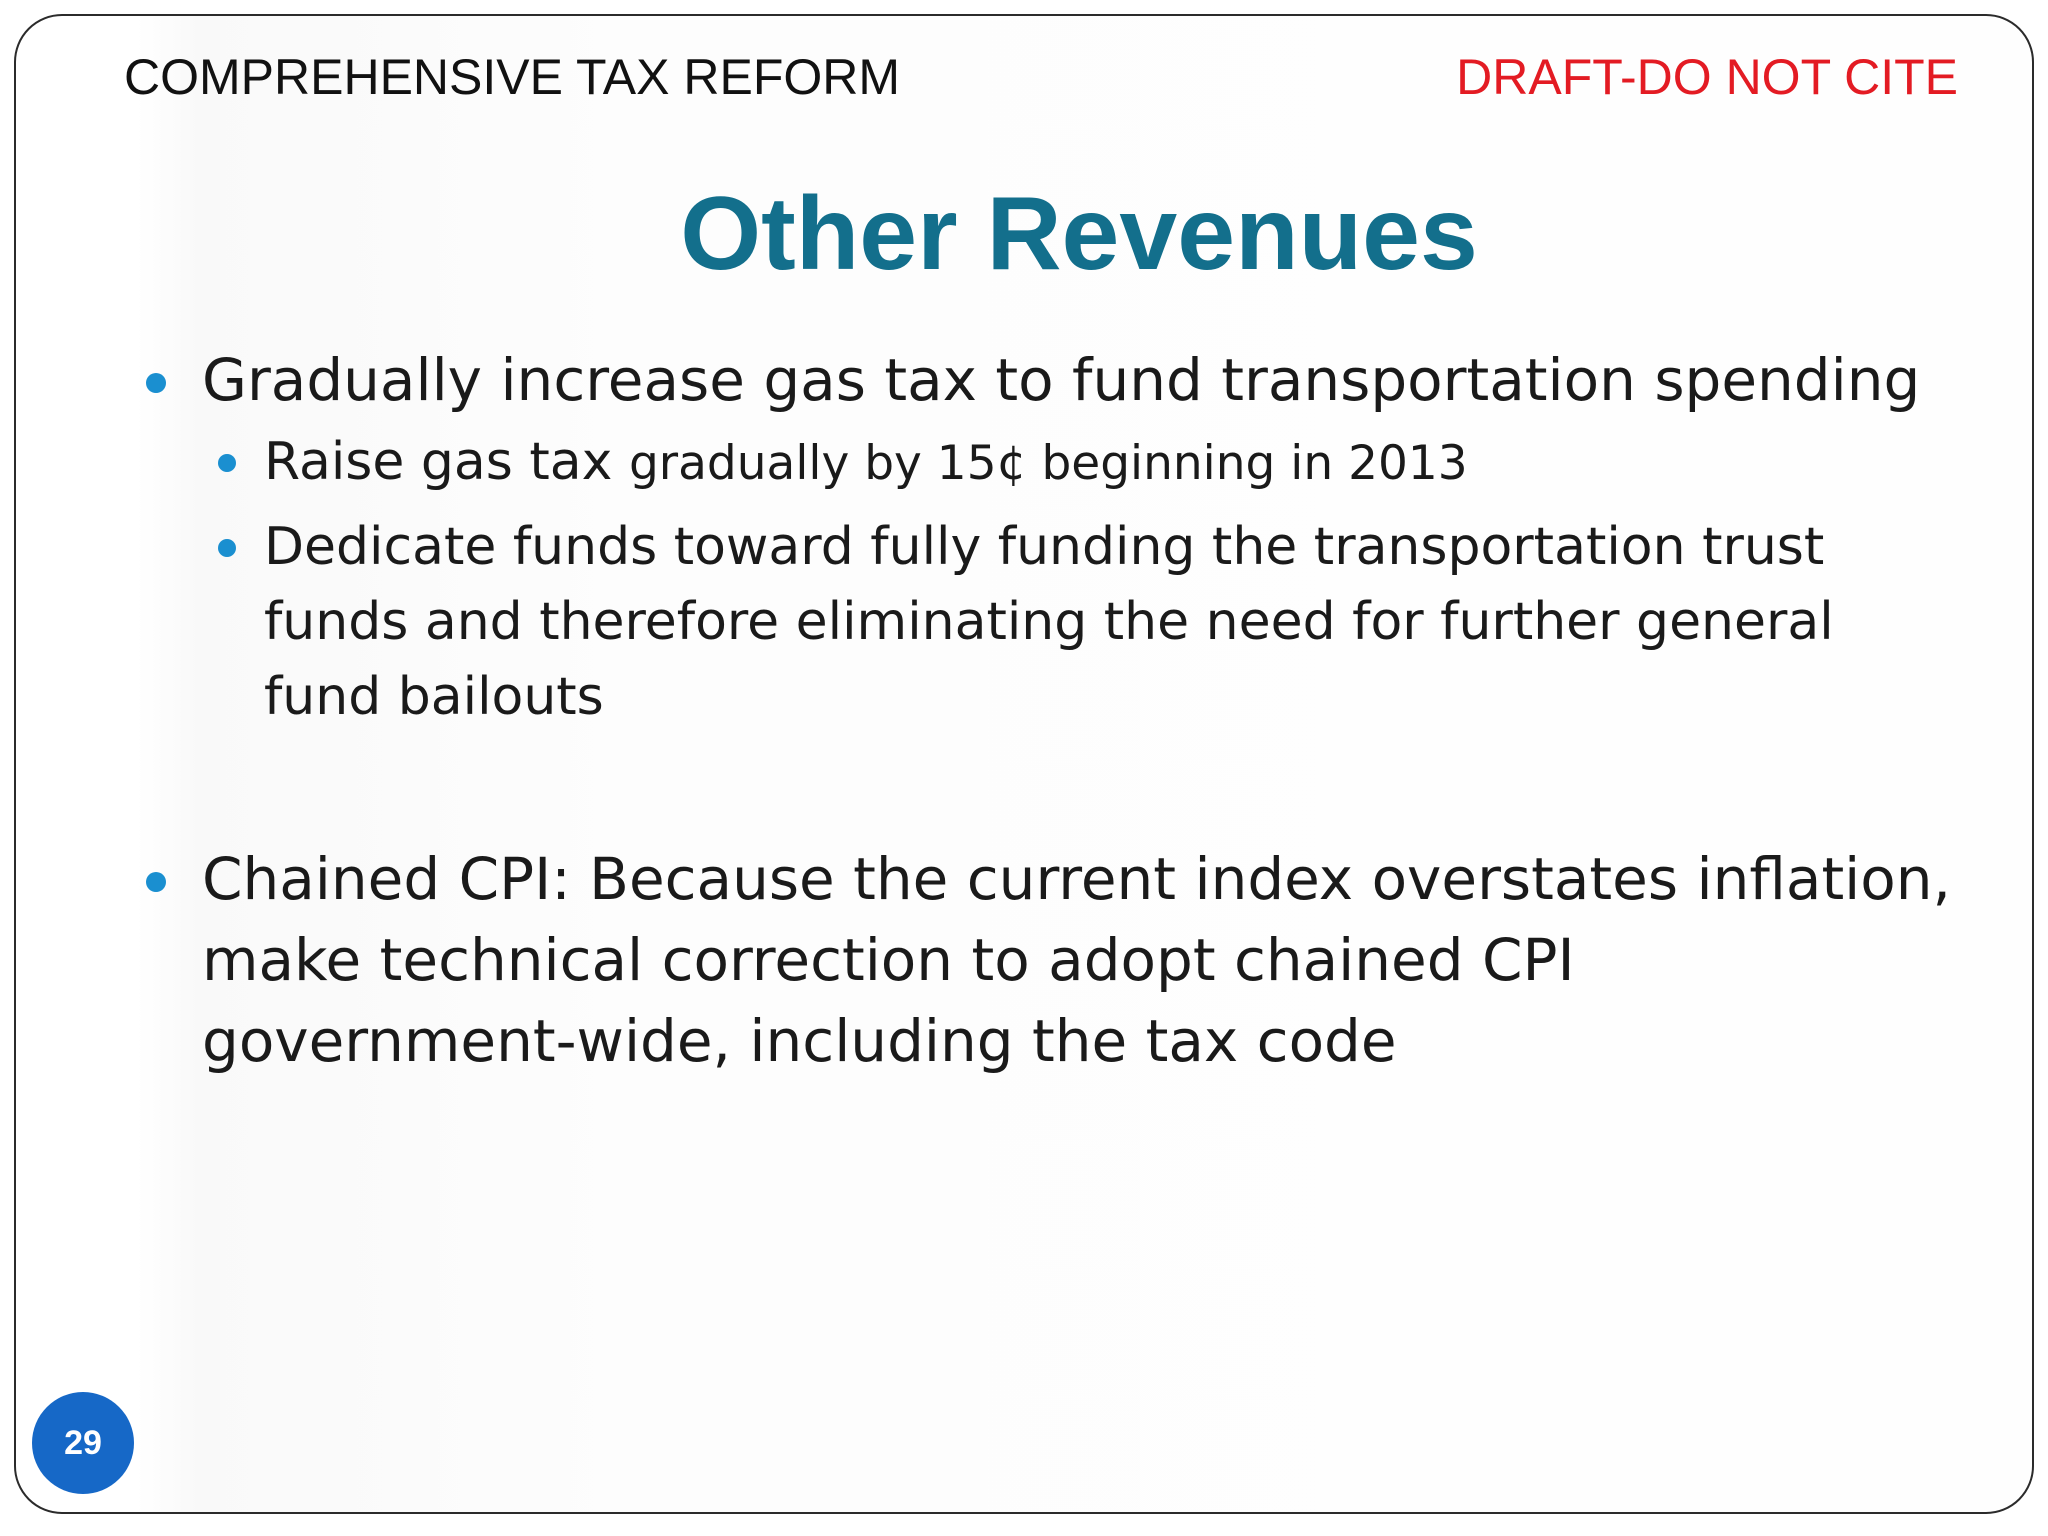 This screenshot has height=1536, width=2048. I want to click on draft-label: DRAFT-DO NOT CITE, so click(1707, 77).